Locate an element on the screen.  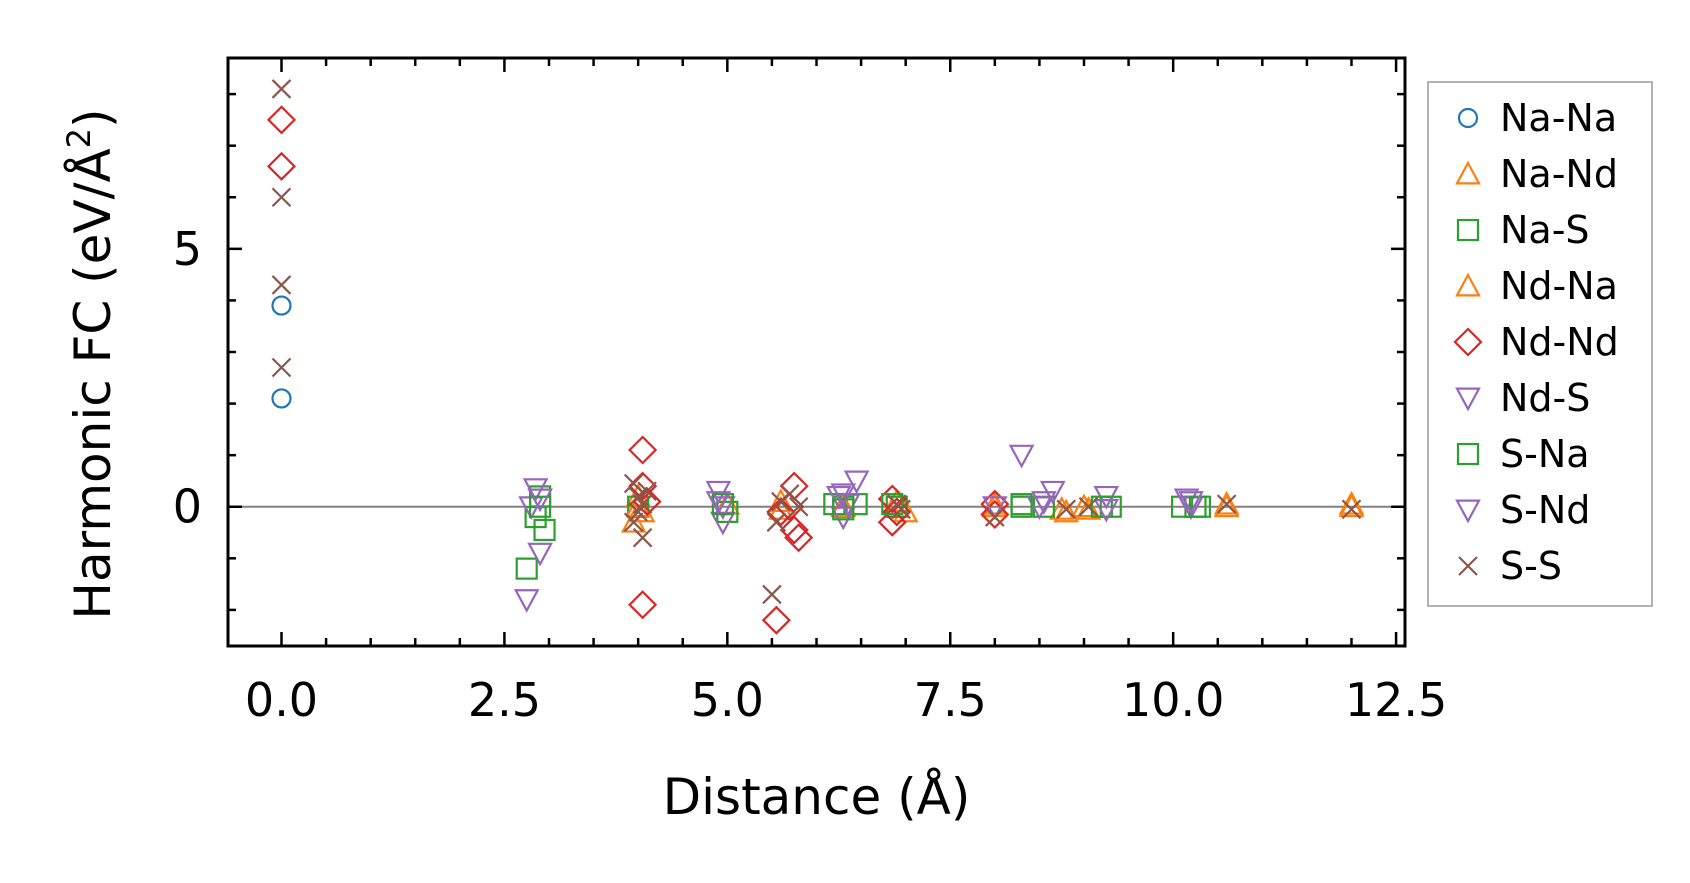
legend-entry: Na-Na is located at coordinates (1537, 118).